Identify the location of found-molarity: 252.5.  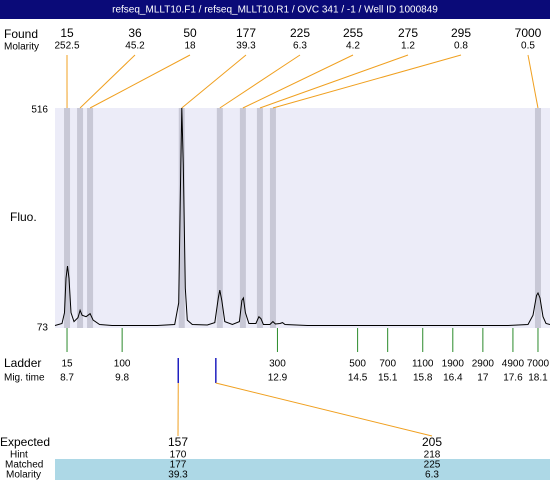
(66, 46).